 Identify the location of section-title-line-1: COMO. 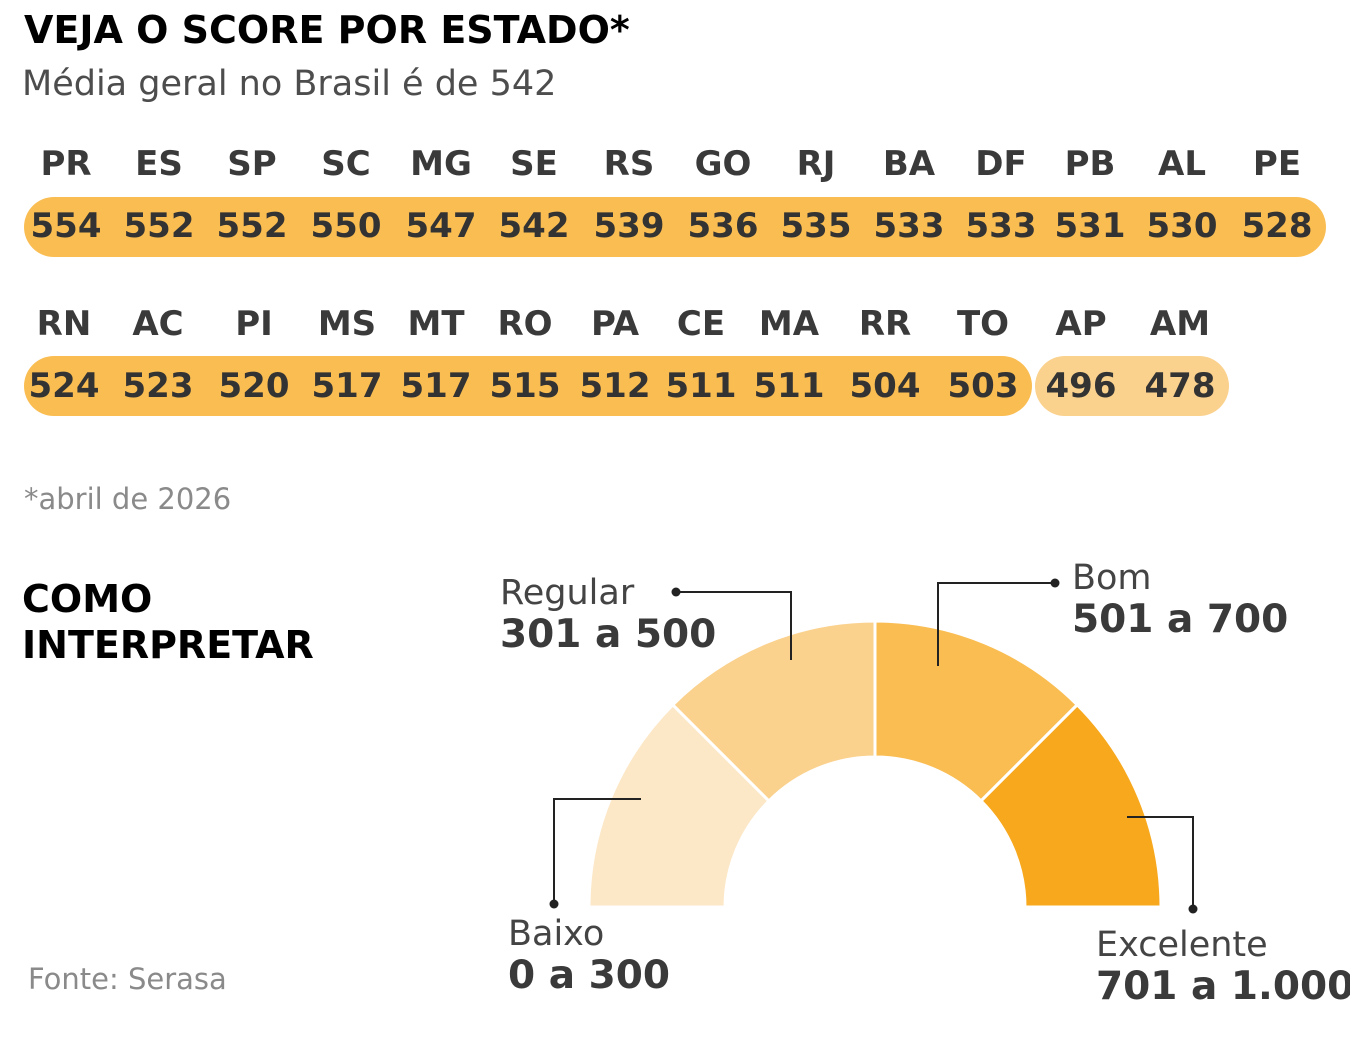
(87, 599).